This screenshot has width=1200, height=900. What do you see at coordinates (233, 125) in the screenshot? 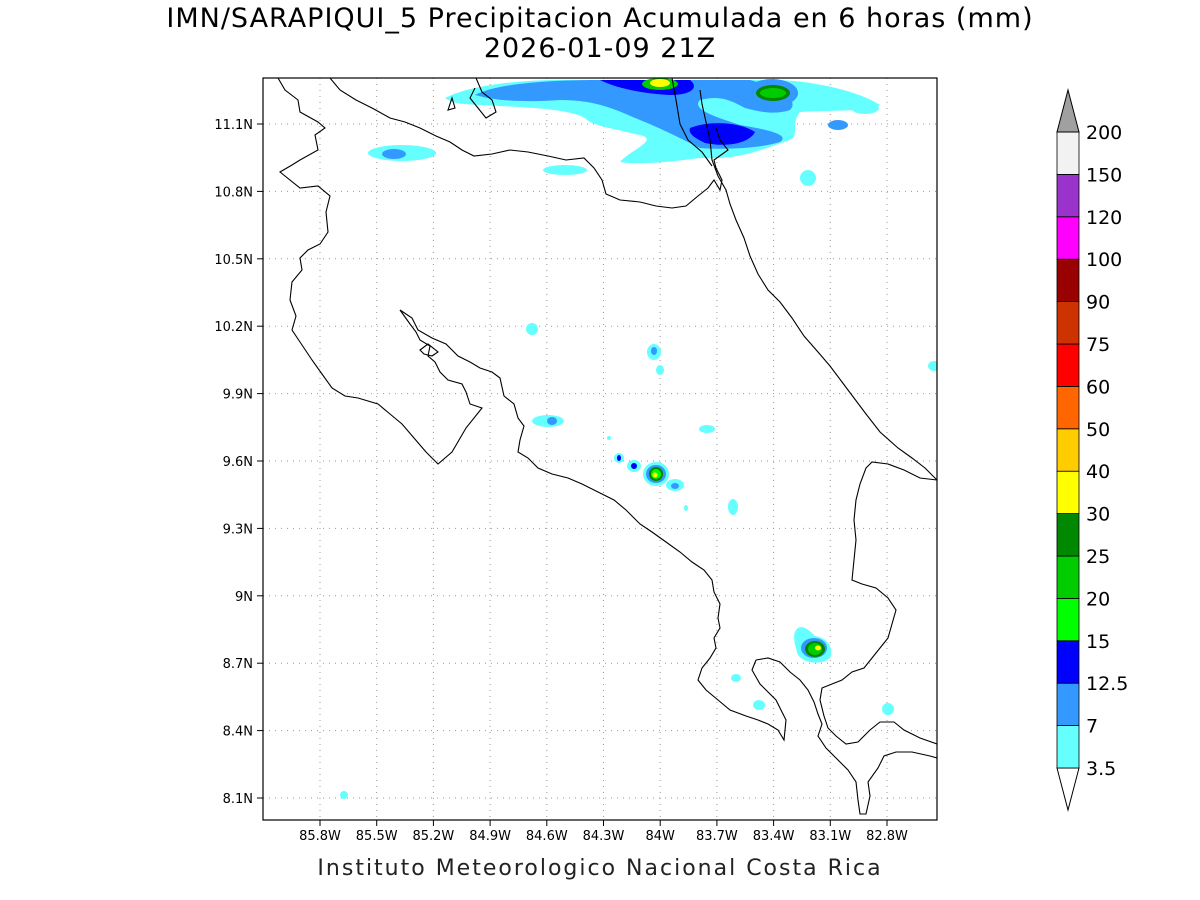
I see `y-tick-label: 11.1N` at bounding box center [233, 125].